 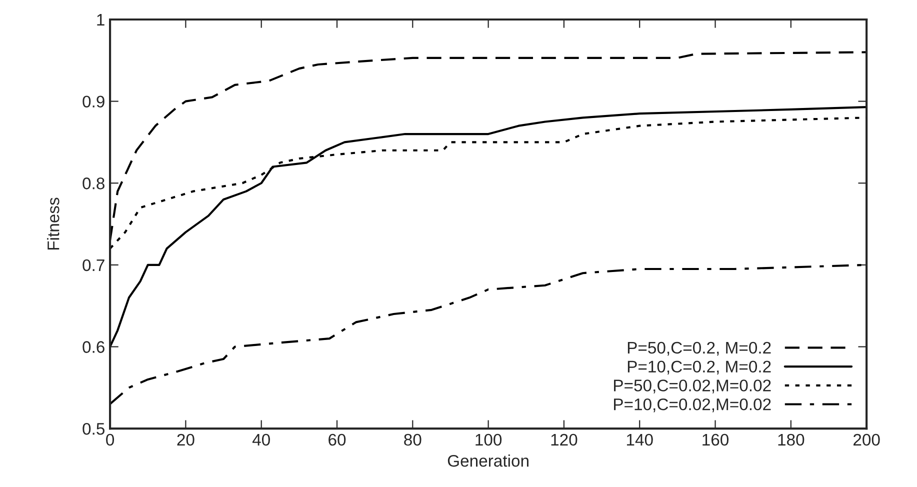 I want to click on legend-label: P=50,C=0.02,M=0.02, so click(x=692, y=387).